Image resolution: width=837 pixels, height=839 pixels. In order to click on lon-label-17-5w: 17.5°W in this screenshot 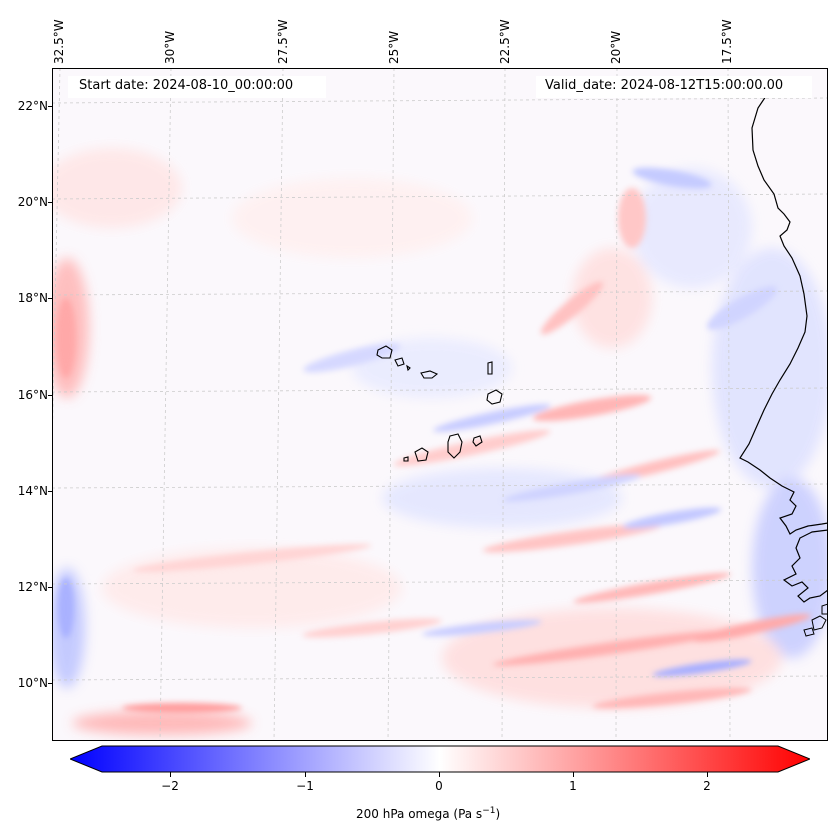, I will do `click(727, 41)`.